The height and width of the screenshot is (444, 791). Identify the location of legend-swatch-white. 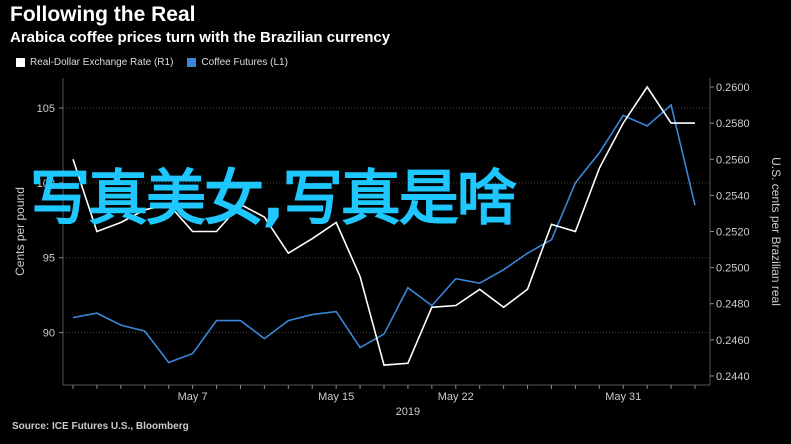
(20, 62).